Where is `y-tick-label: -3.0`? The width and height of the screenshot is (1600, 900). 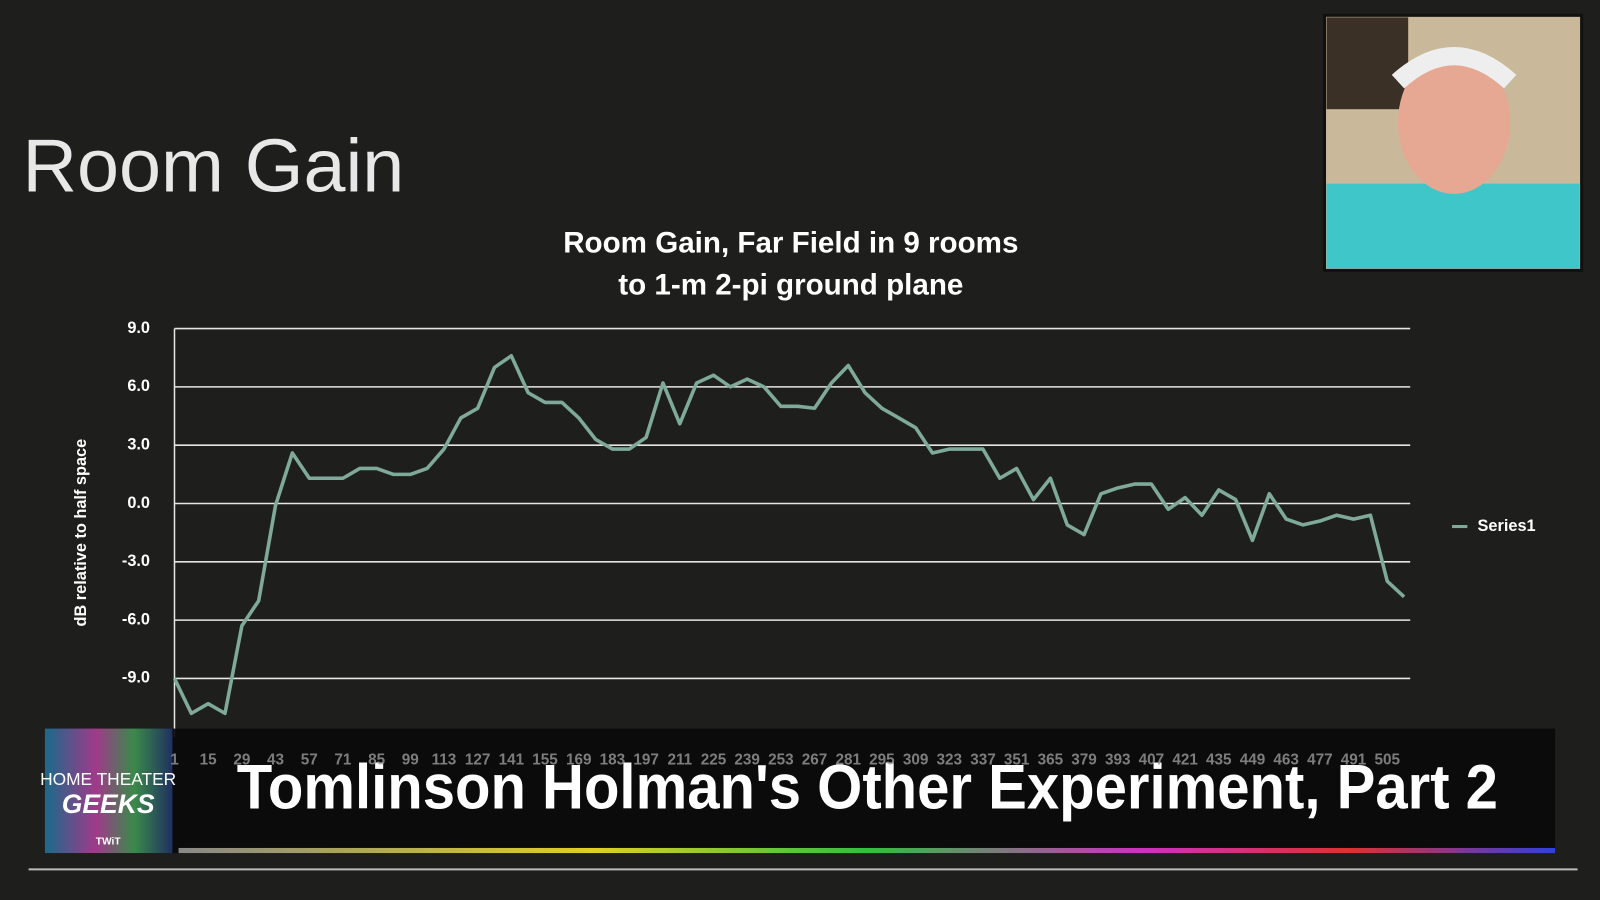
y-tick-label: -3.0 is located at coordinates (136, 561).